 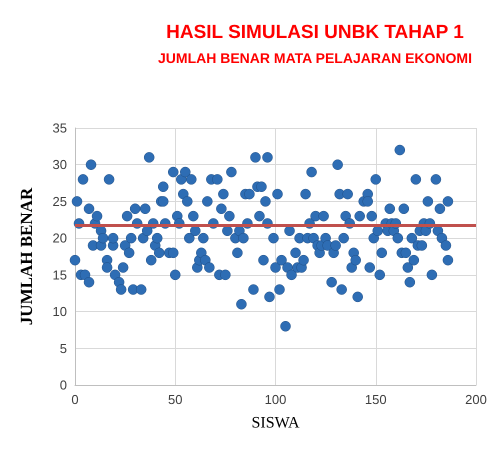 I want to click on y-tick-label: 15, so click(x=59, y=274).